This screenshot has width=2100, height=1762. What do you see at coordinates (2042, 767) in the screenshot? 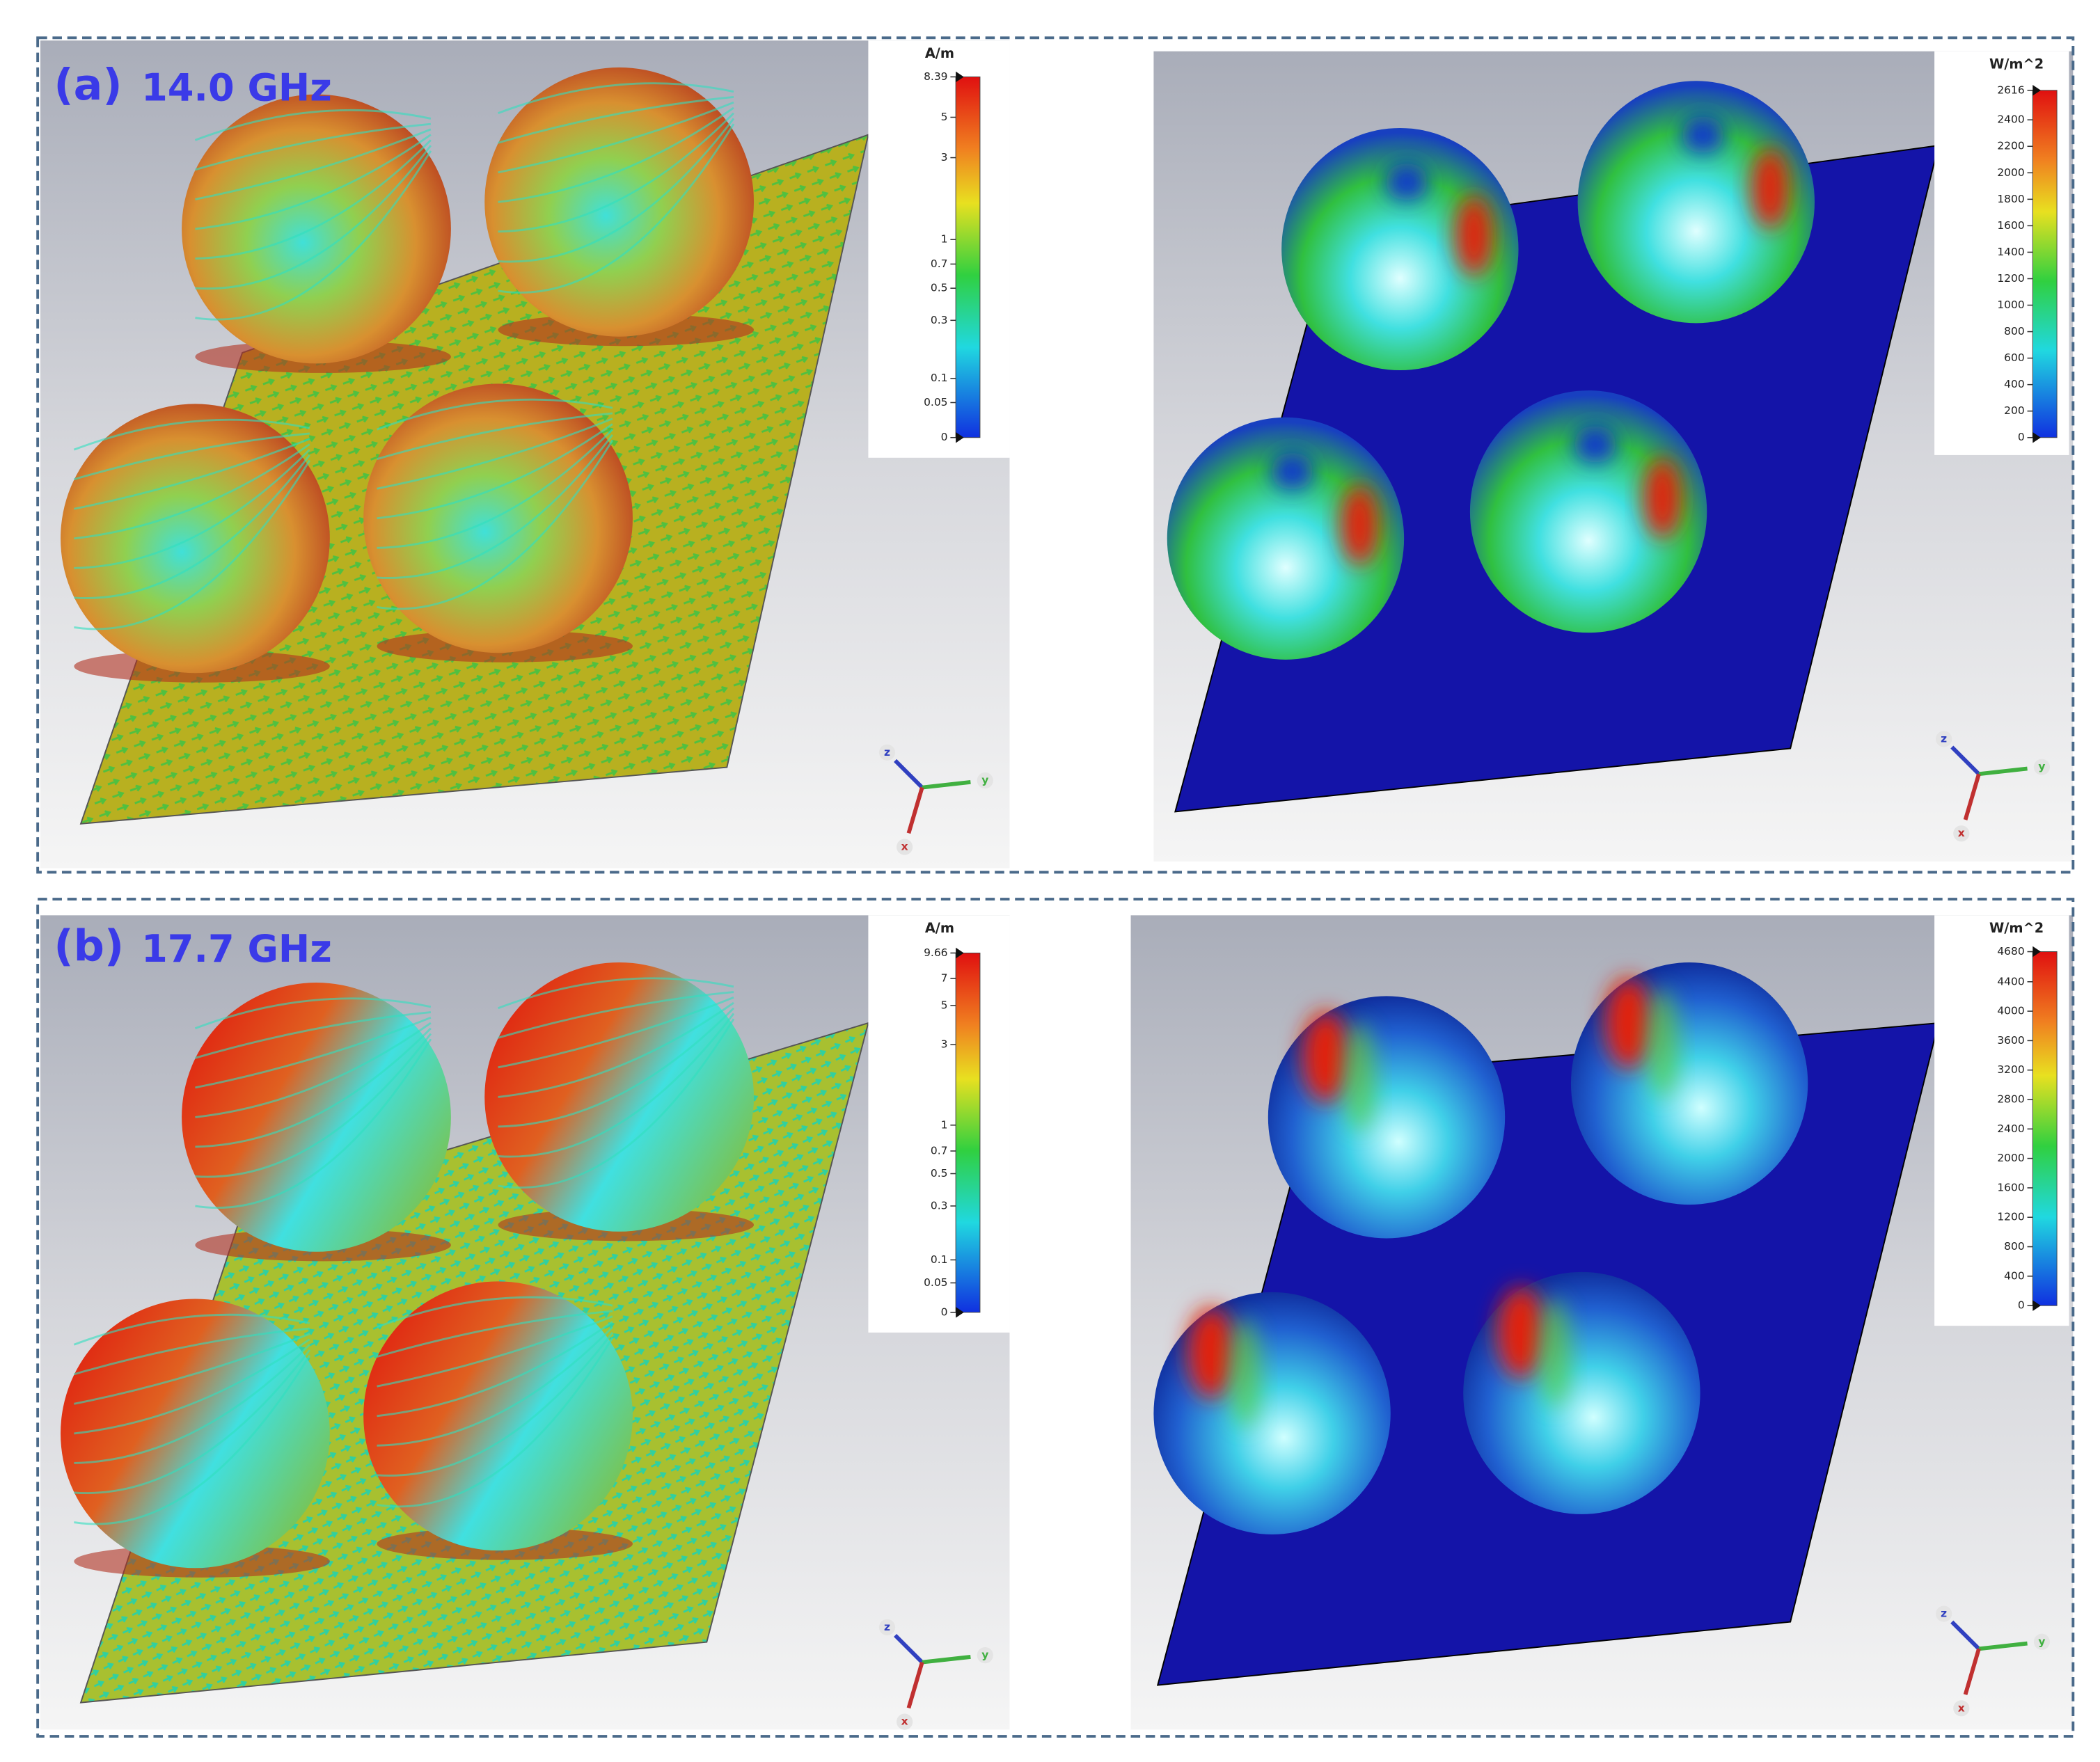
I see `axis-label: y` at bounding box center [2042, 767].